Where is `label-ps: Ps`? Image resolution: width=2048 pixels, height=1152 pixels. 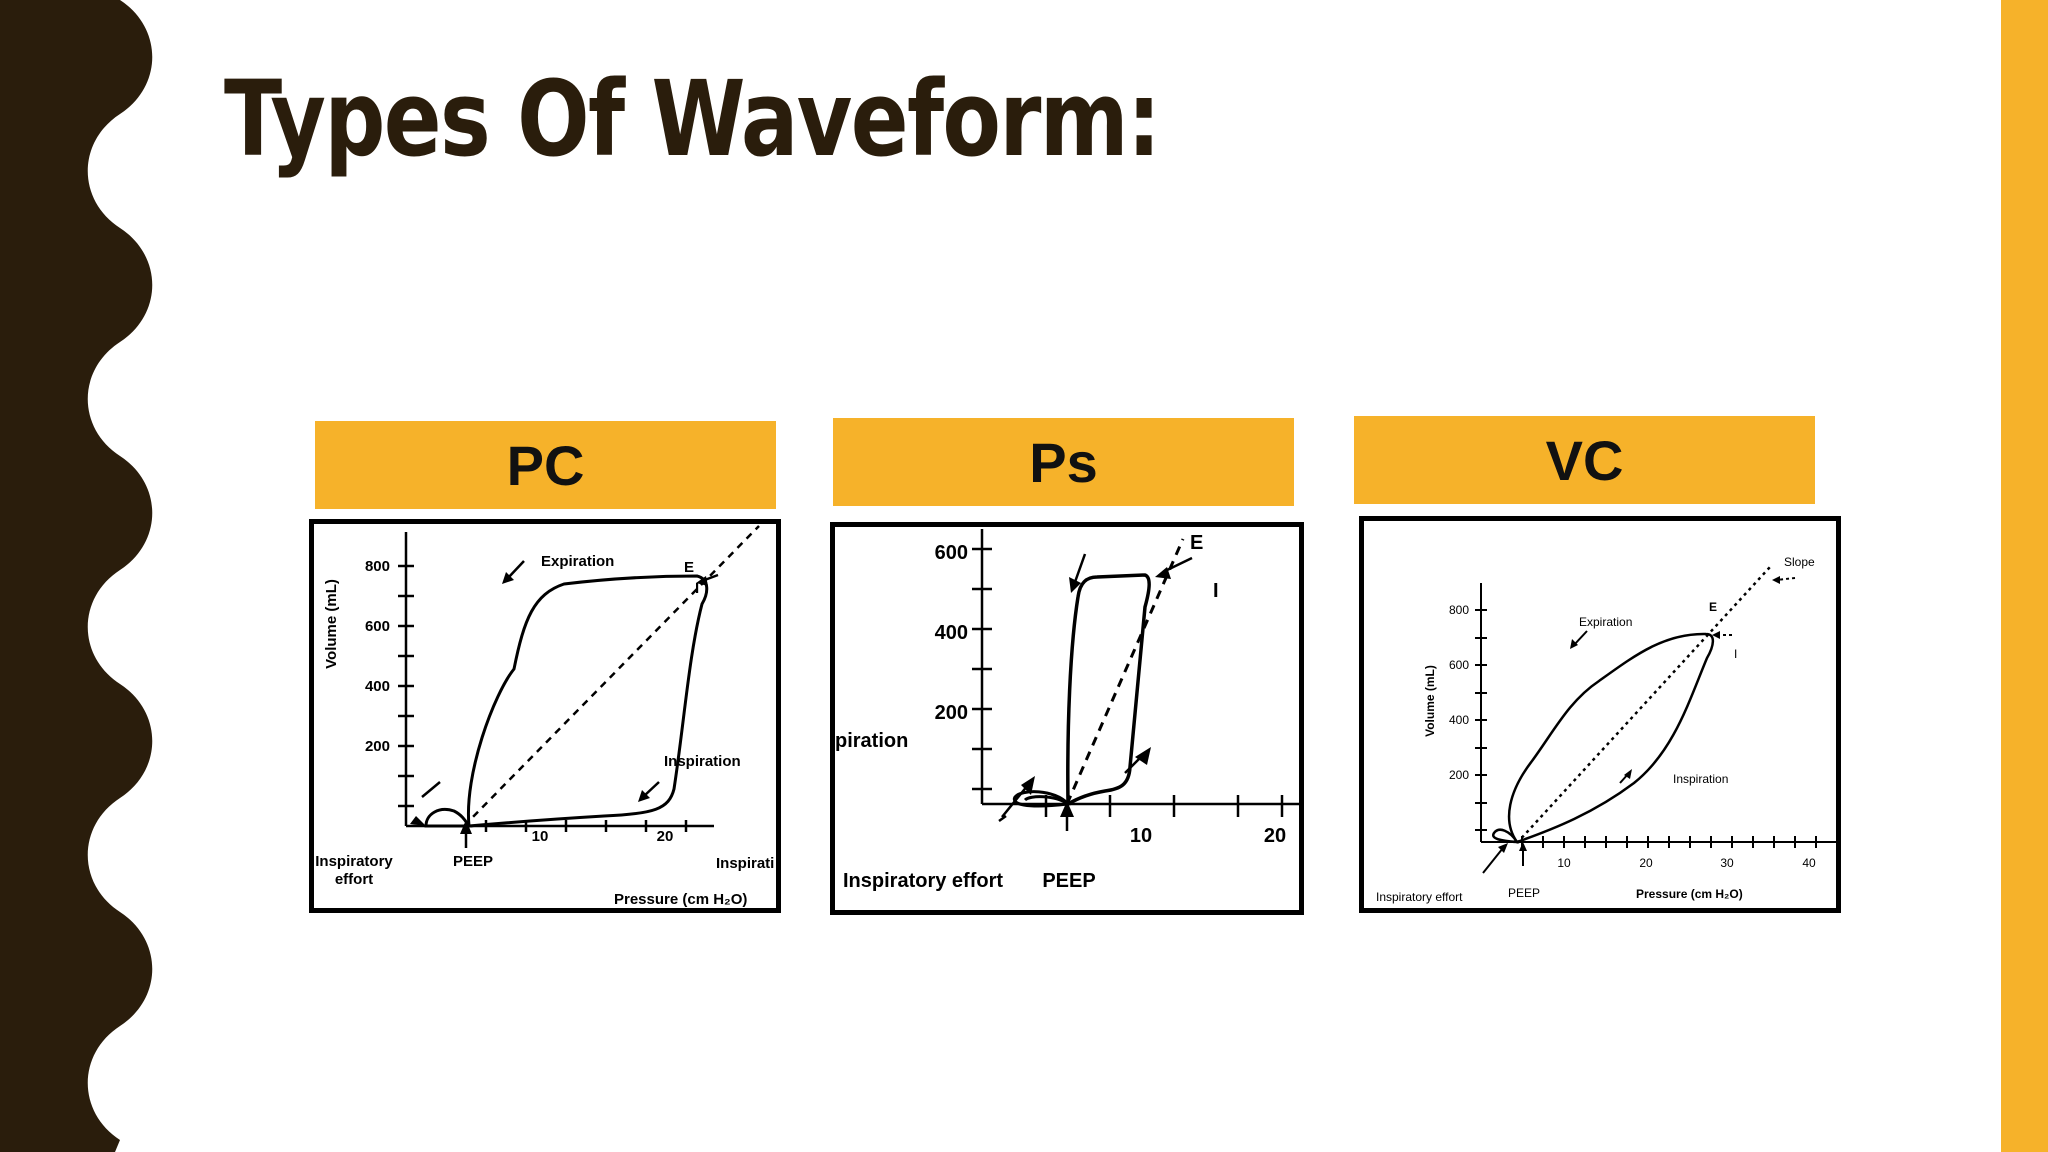
label-ps: Ps is located at coordinates (1063, 462).